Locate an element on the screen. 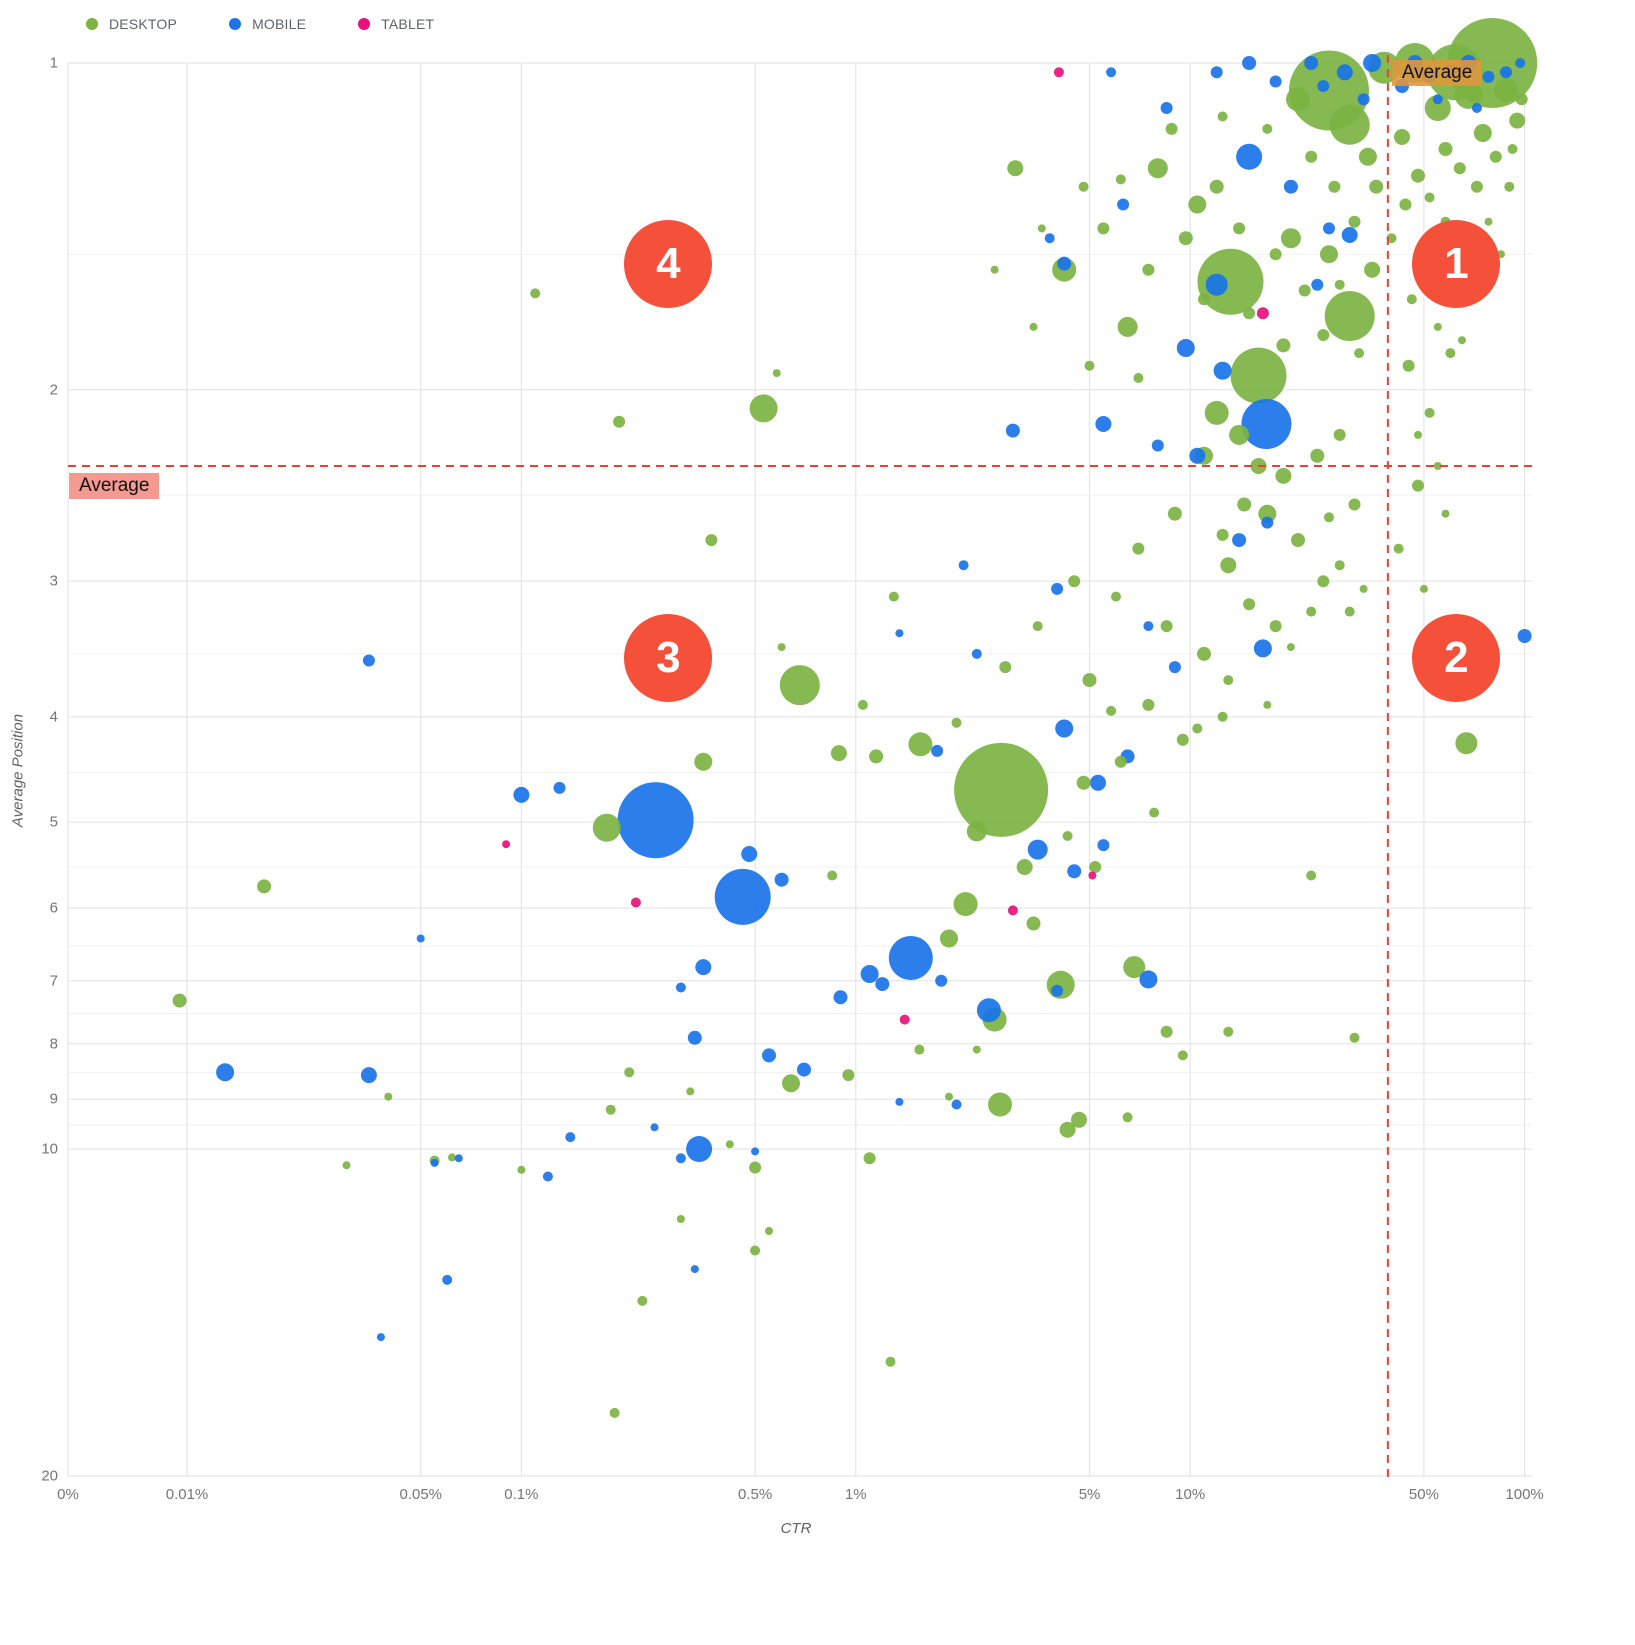  legend-item-desktop: DESKTOP is located at coordinates (131, 24).